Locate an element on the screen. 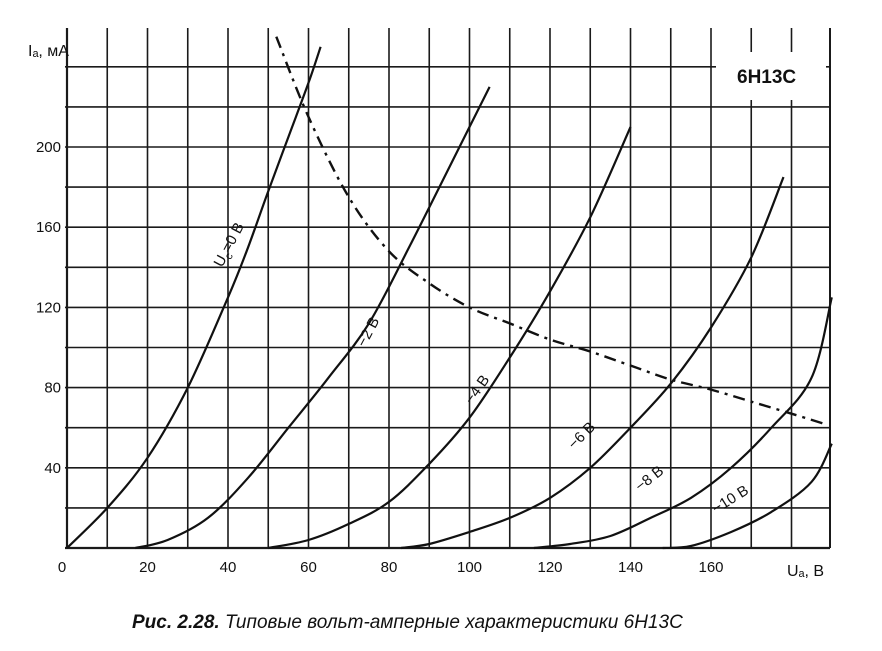  x-tick-label: 160 is located at coordinates (710, 567).